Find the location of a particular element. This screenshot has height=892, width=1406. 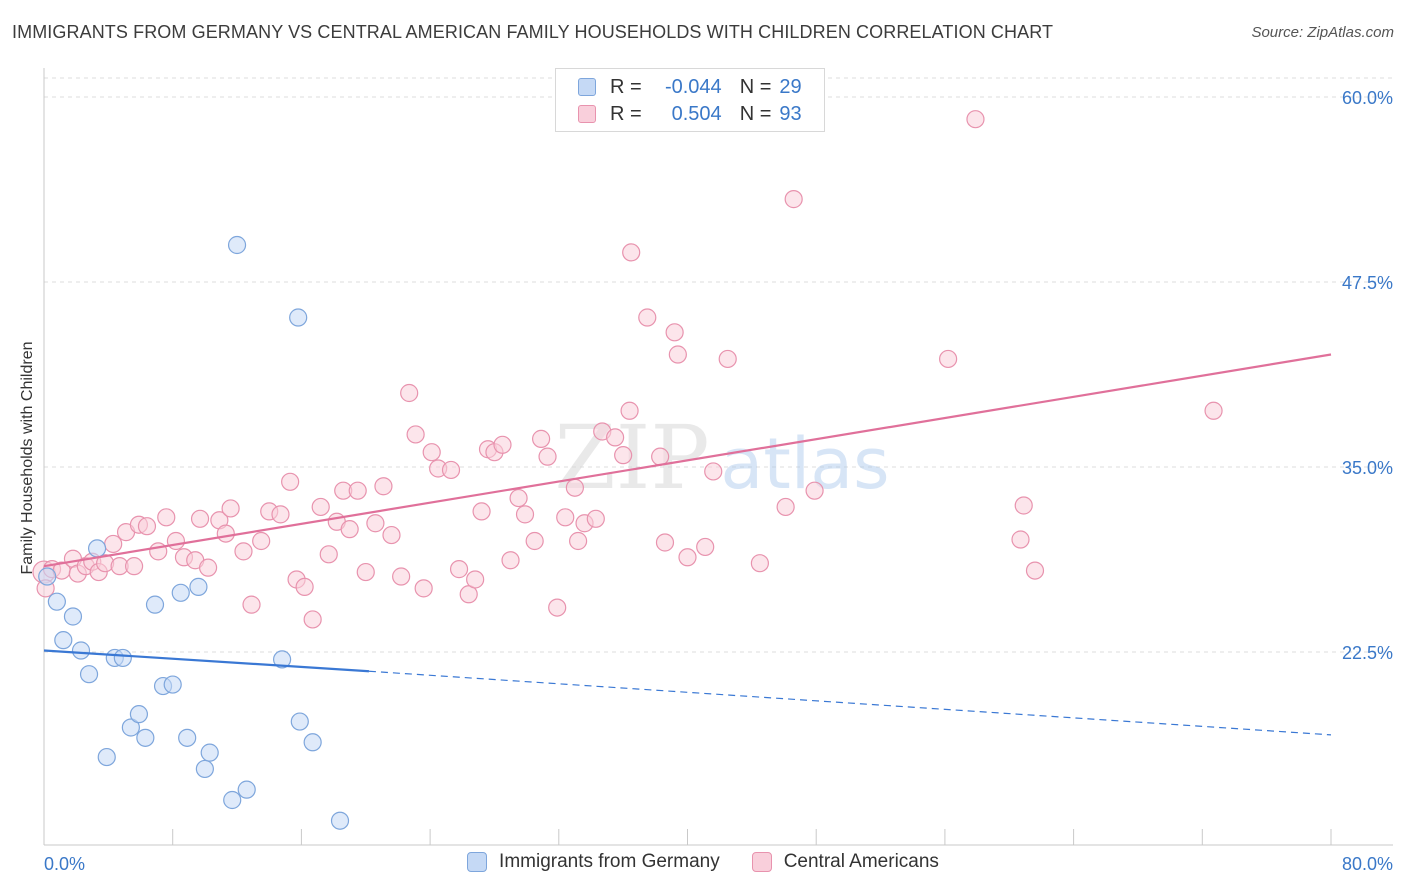

y-tick-label: 22.5% is located at coordinates (1367, 653).